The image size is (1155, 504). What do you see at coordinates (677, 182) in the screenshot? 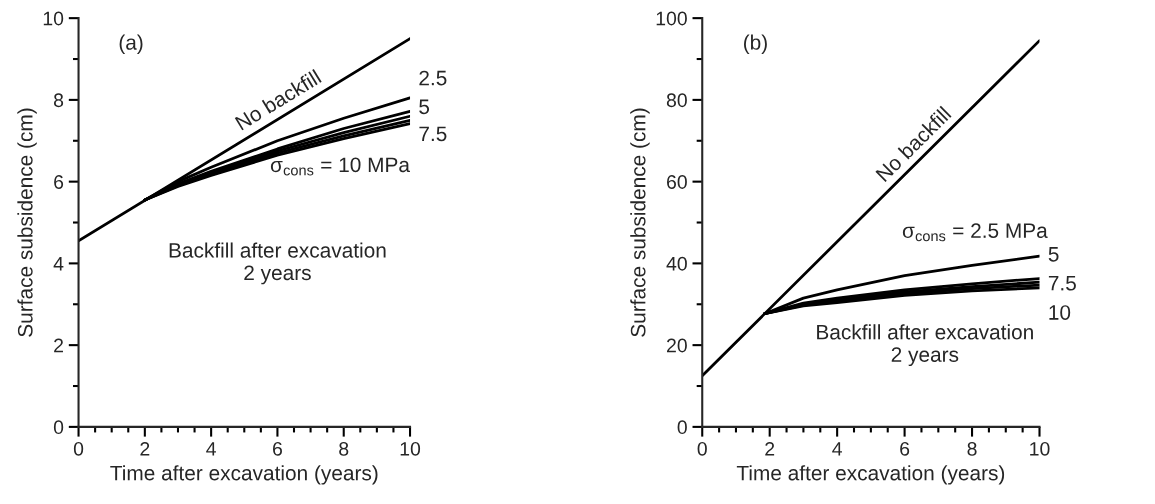
I see `y-tick-label: 60` at bounding box center [677, 182].